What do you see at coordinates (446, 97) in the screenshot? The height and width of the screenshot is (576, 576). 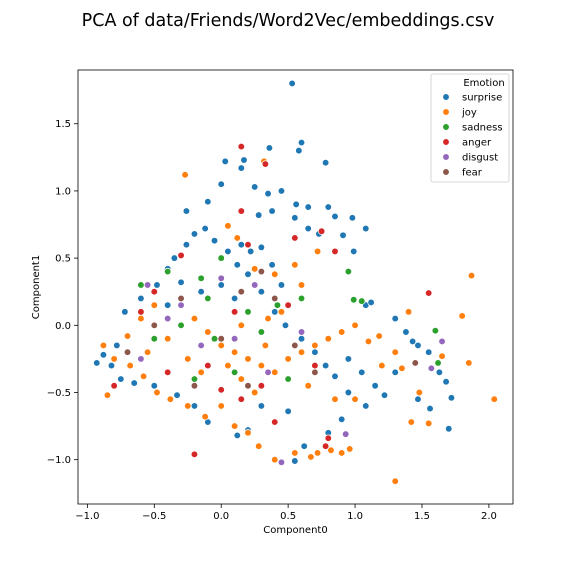 I see `legend-marker-surprise` at bounding box center [446, 97].